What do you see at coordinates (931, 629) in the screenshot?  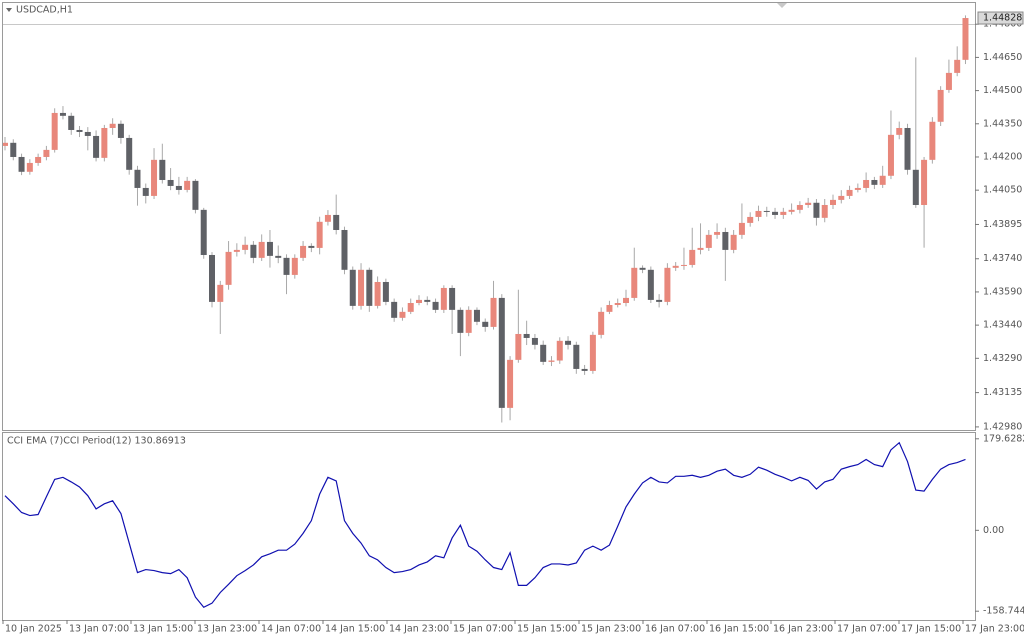 I see `x-tick-label: 17 Jan 15:00` at bounding box center [931, 629].